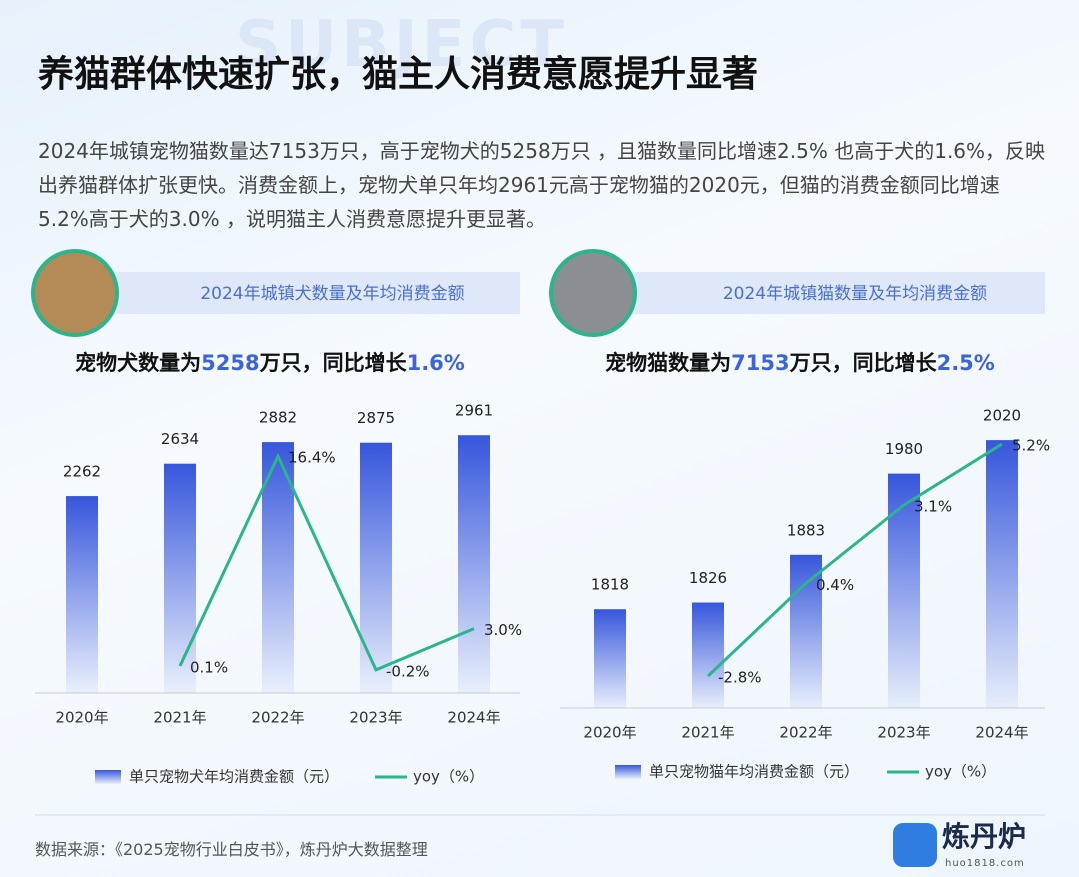  Describe the element at coordinates (1002, 416) in the screenshot. I see `bar-label: 2020` at that location.